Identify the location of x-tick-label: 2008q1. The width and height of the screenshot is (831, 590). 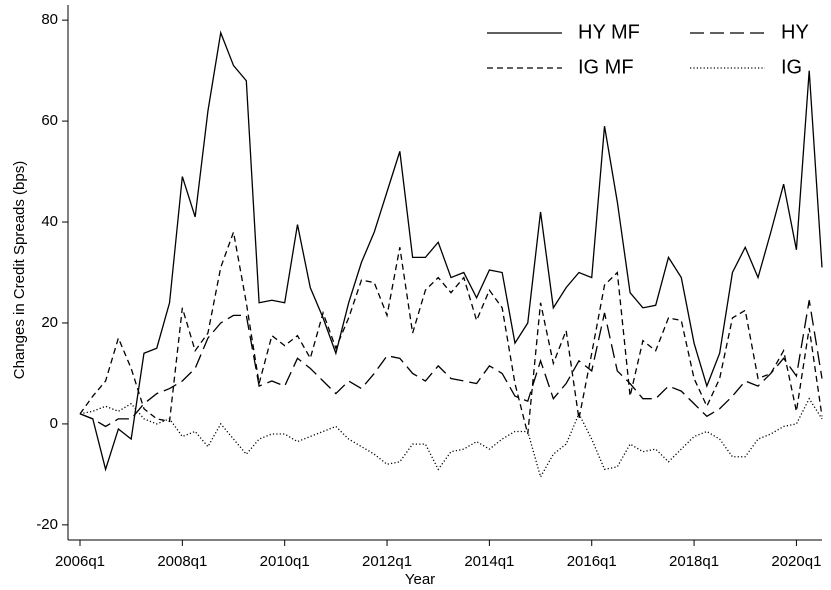
(182, 561).